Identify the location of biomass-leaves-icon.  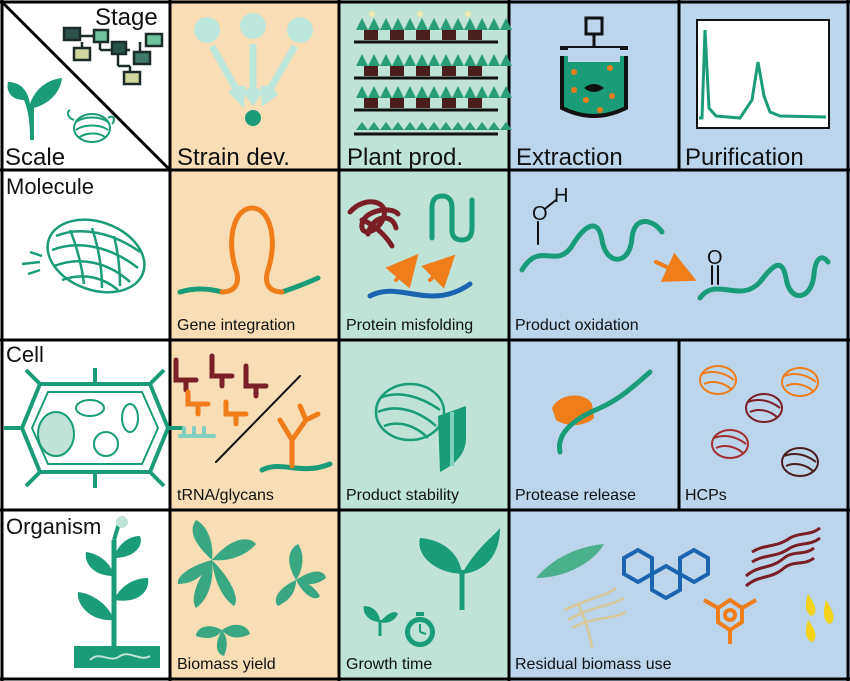
(251, 588).